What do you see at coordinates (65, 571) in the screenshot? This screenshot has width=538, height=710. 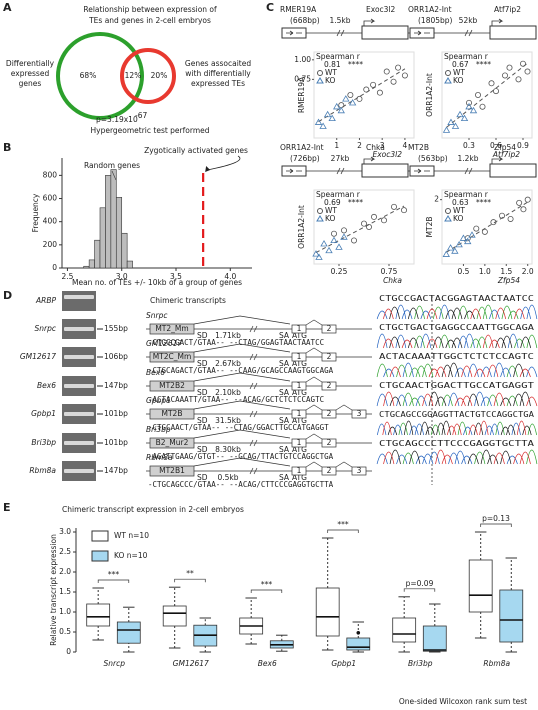 I see `y-tick-label: 2.0` at bounding box center [65, 571].